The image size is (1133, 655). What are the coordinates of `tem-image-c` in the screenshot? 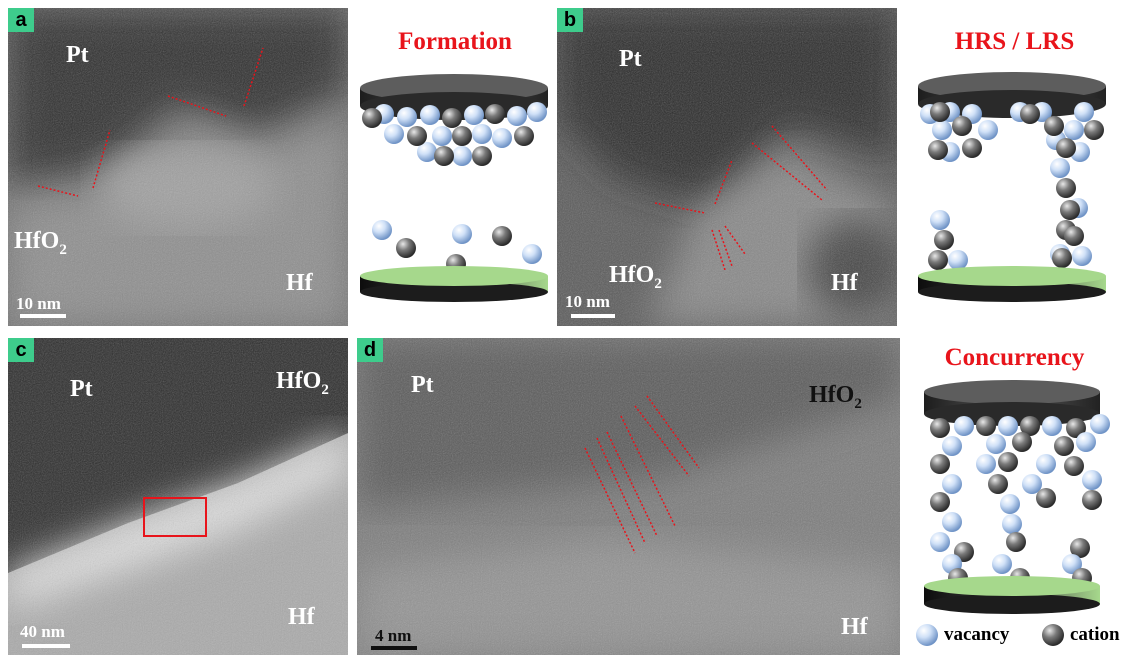 It's located at (178, 496).